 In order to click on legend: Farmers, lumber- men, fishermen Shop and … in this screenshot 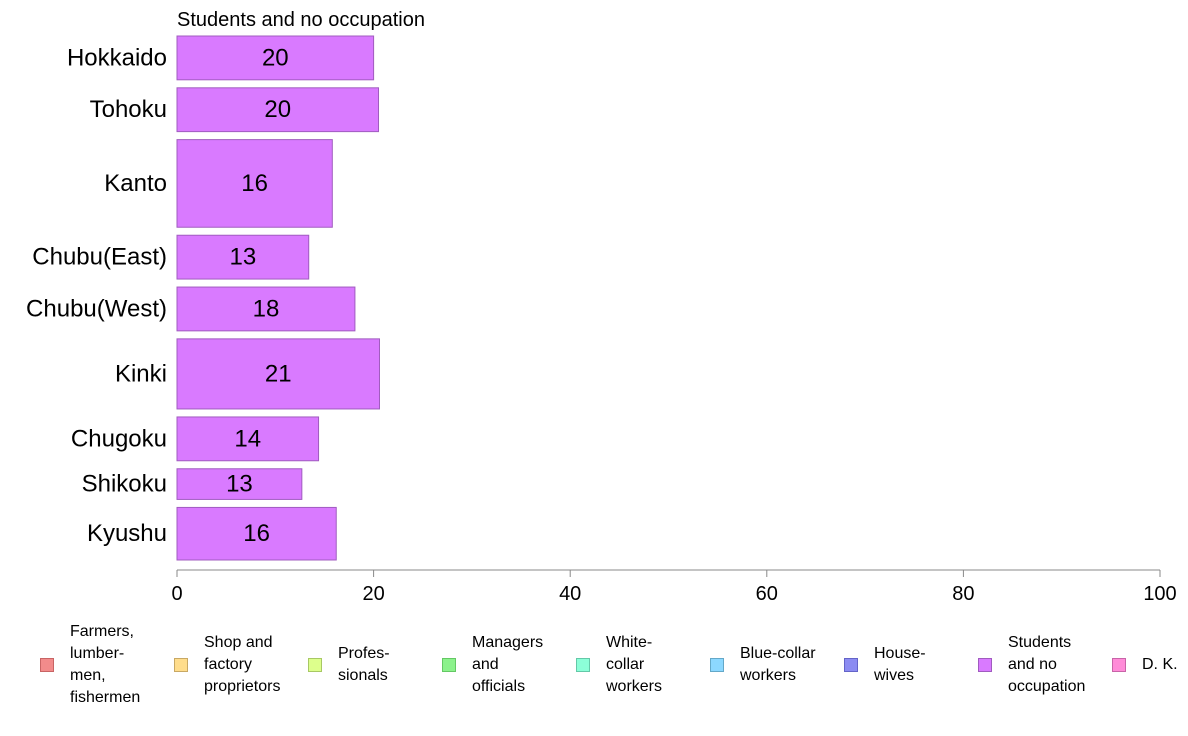, I will do `click(594, 670)`.